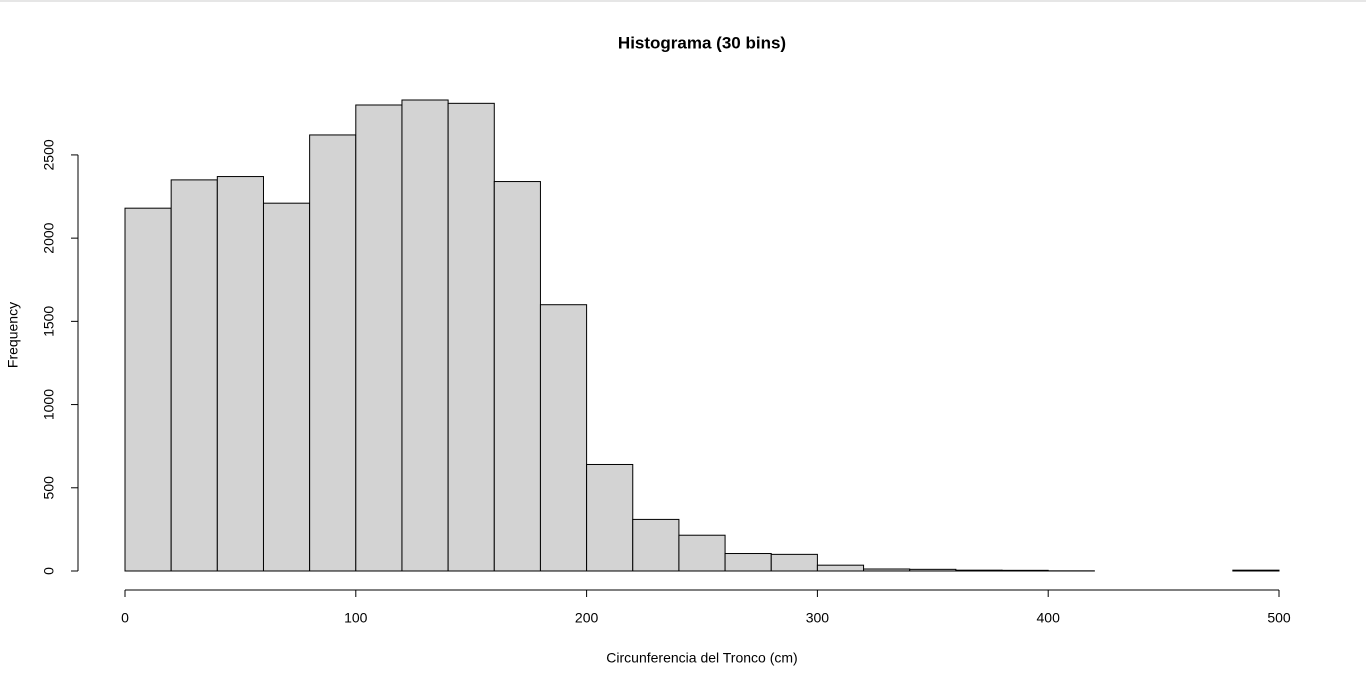 The height and width of the screenshot is (687, 1366). What do you see at coordinates (49, 154) in the screenshot?
I see `y-tick-label: 2500` at bounding box center [49, 154].